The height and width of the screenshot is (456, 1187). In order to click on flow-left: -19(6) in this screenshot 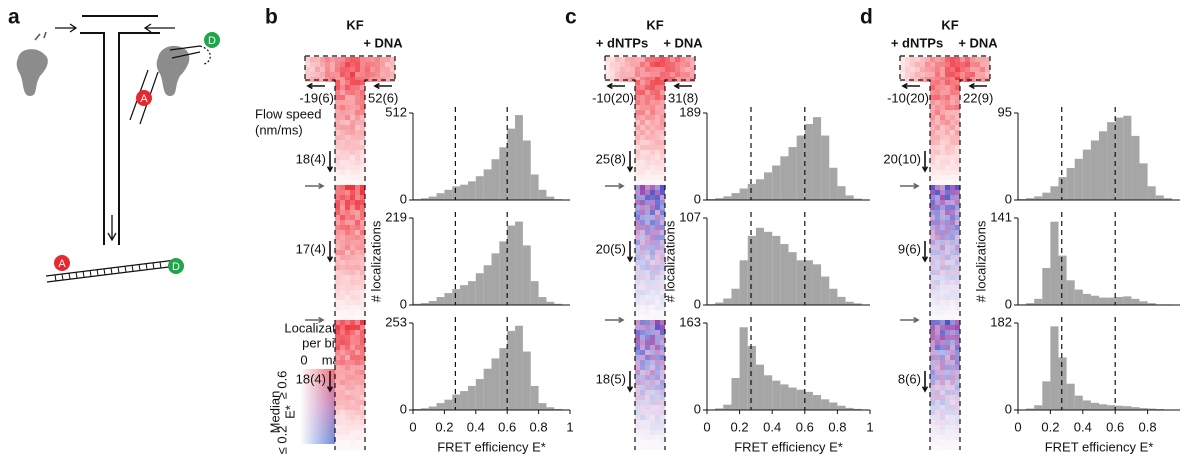, I will do `click(316, 97)`.